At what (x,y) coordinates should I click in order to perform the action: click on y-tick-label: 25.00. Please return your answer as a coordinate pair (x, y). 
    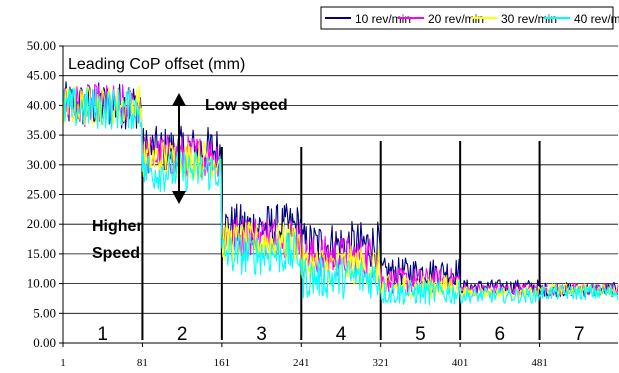
    Looking at the image, I should click on (41, 194).